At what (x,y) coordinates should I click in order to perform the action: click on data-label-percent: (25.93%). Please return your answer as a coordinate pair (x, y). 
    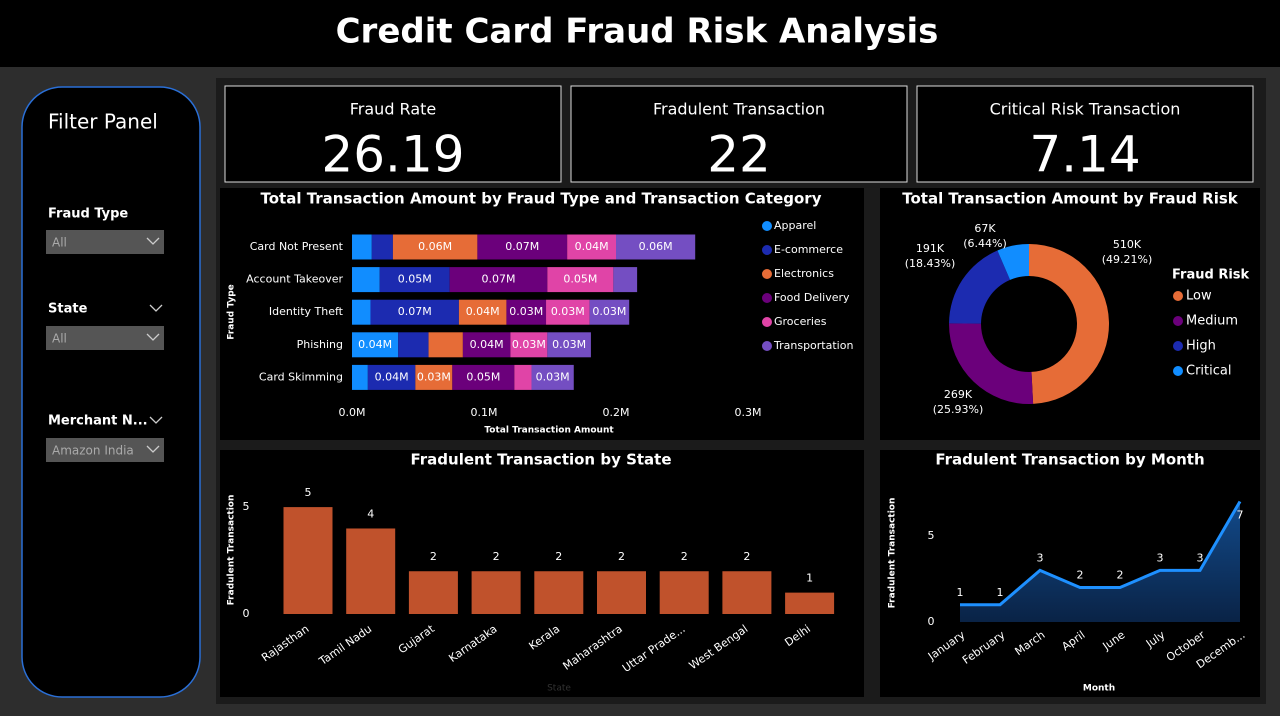
    Looking at the image, I should click on (958, 409).